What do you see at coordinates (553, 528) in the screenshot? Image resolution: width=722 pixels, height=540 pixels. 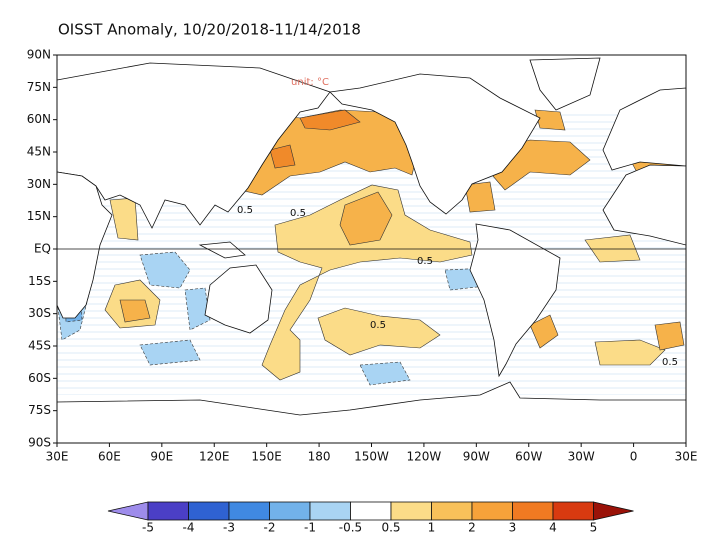 I see `colorbar-label: 4` at bounding box center [553, 528].